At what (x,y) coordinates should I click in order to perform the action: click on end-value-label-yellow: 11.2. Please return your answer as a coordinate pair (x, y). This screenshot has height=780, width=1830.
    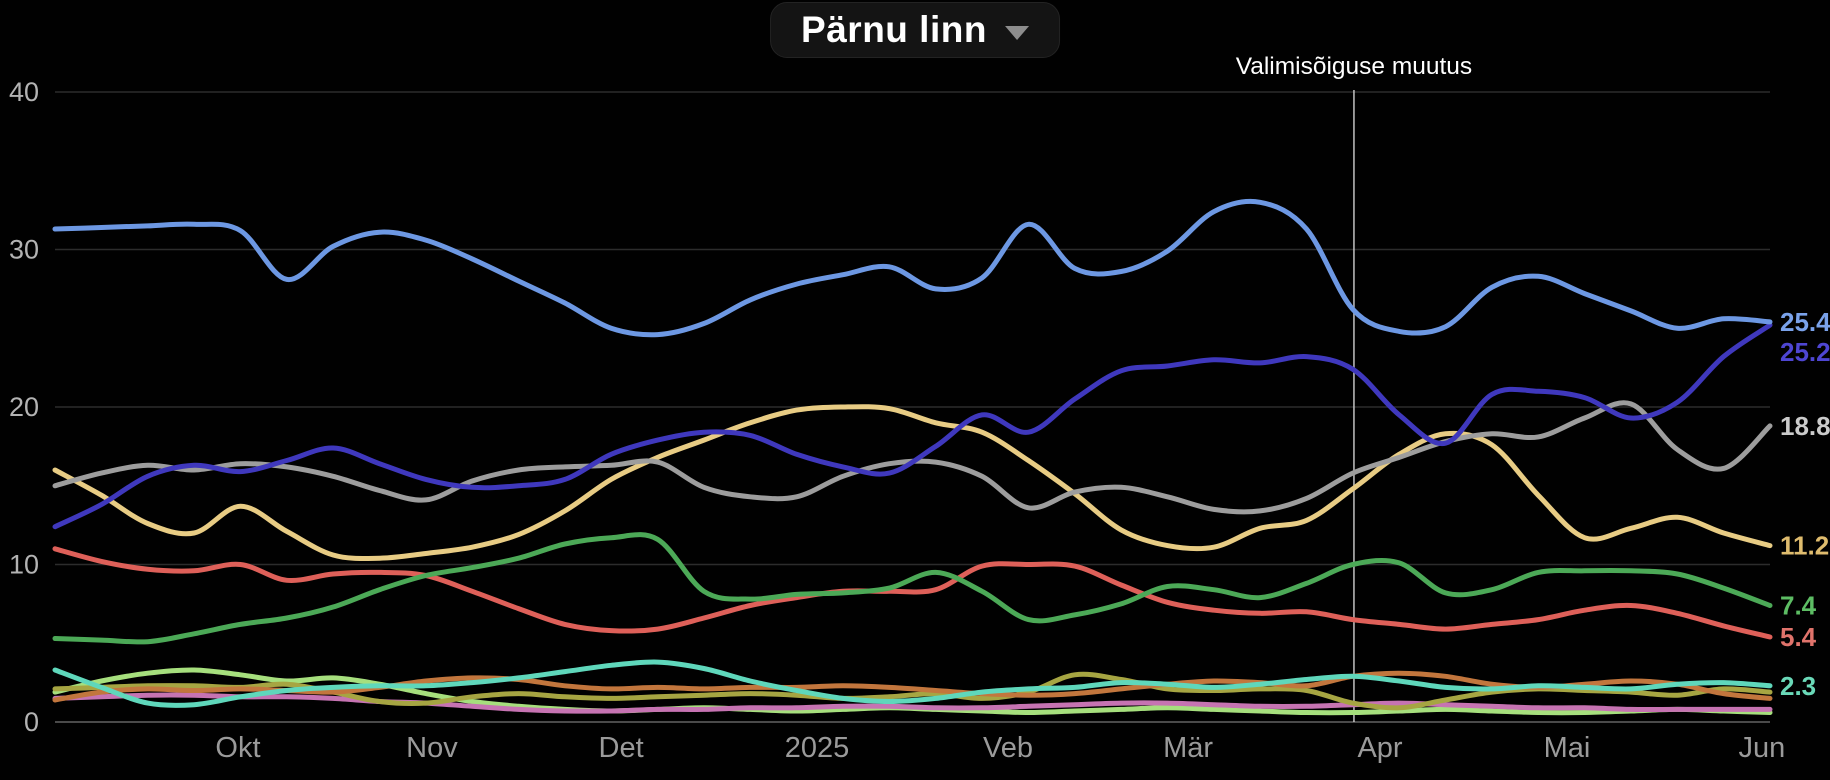
    Looking at the image, I should click on (1804, 546).